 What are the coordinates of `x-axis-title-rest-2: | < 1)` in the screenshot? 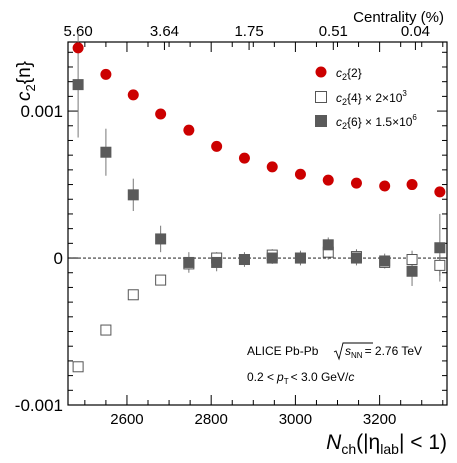 It's located at (423, 442).